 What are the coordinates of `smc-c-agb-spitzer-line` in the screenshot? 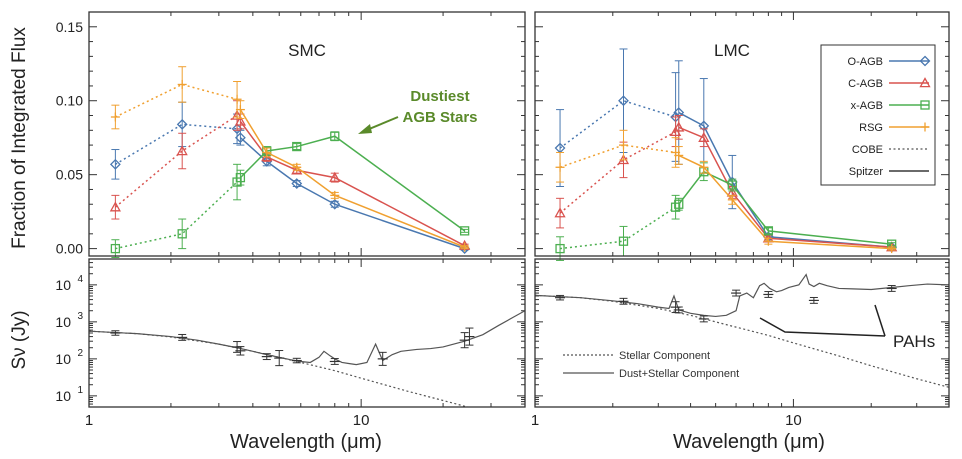 It's located at (352, 183).